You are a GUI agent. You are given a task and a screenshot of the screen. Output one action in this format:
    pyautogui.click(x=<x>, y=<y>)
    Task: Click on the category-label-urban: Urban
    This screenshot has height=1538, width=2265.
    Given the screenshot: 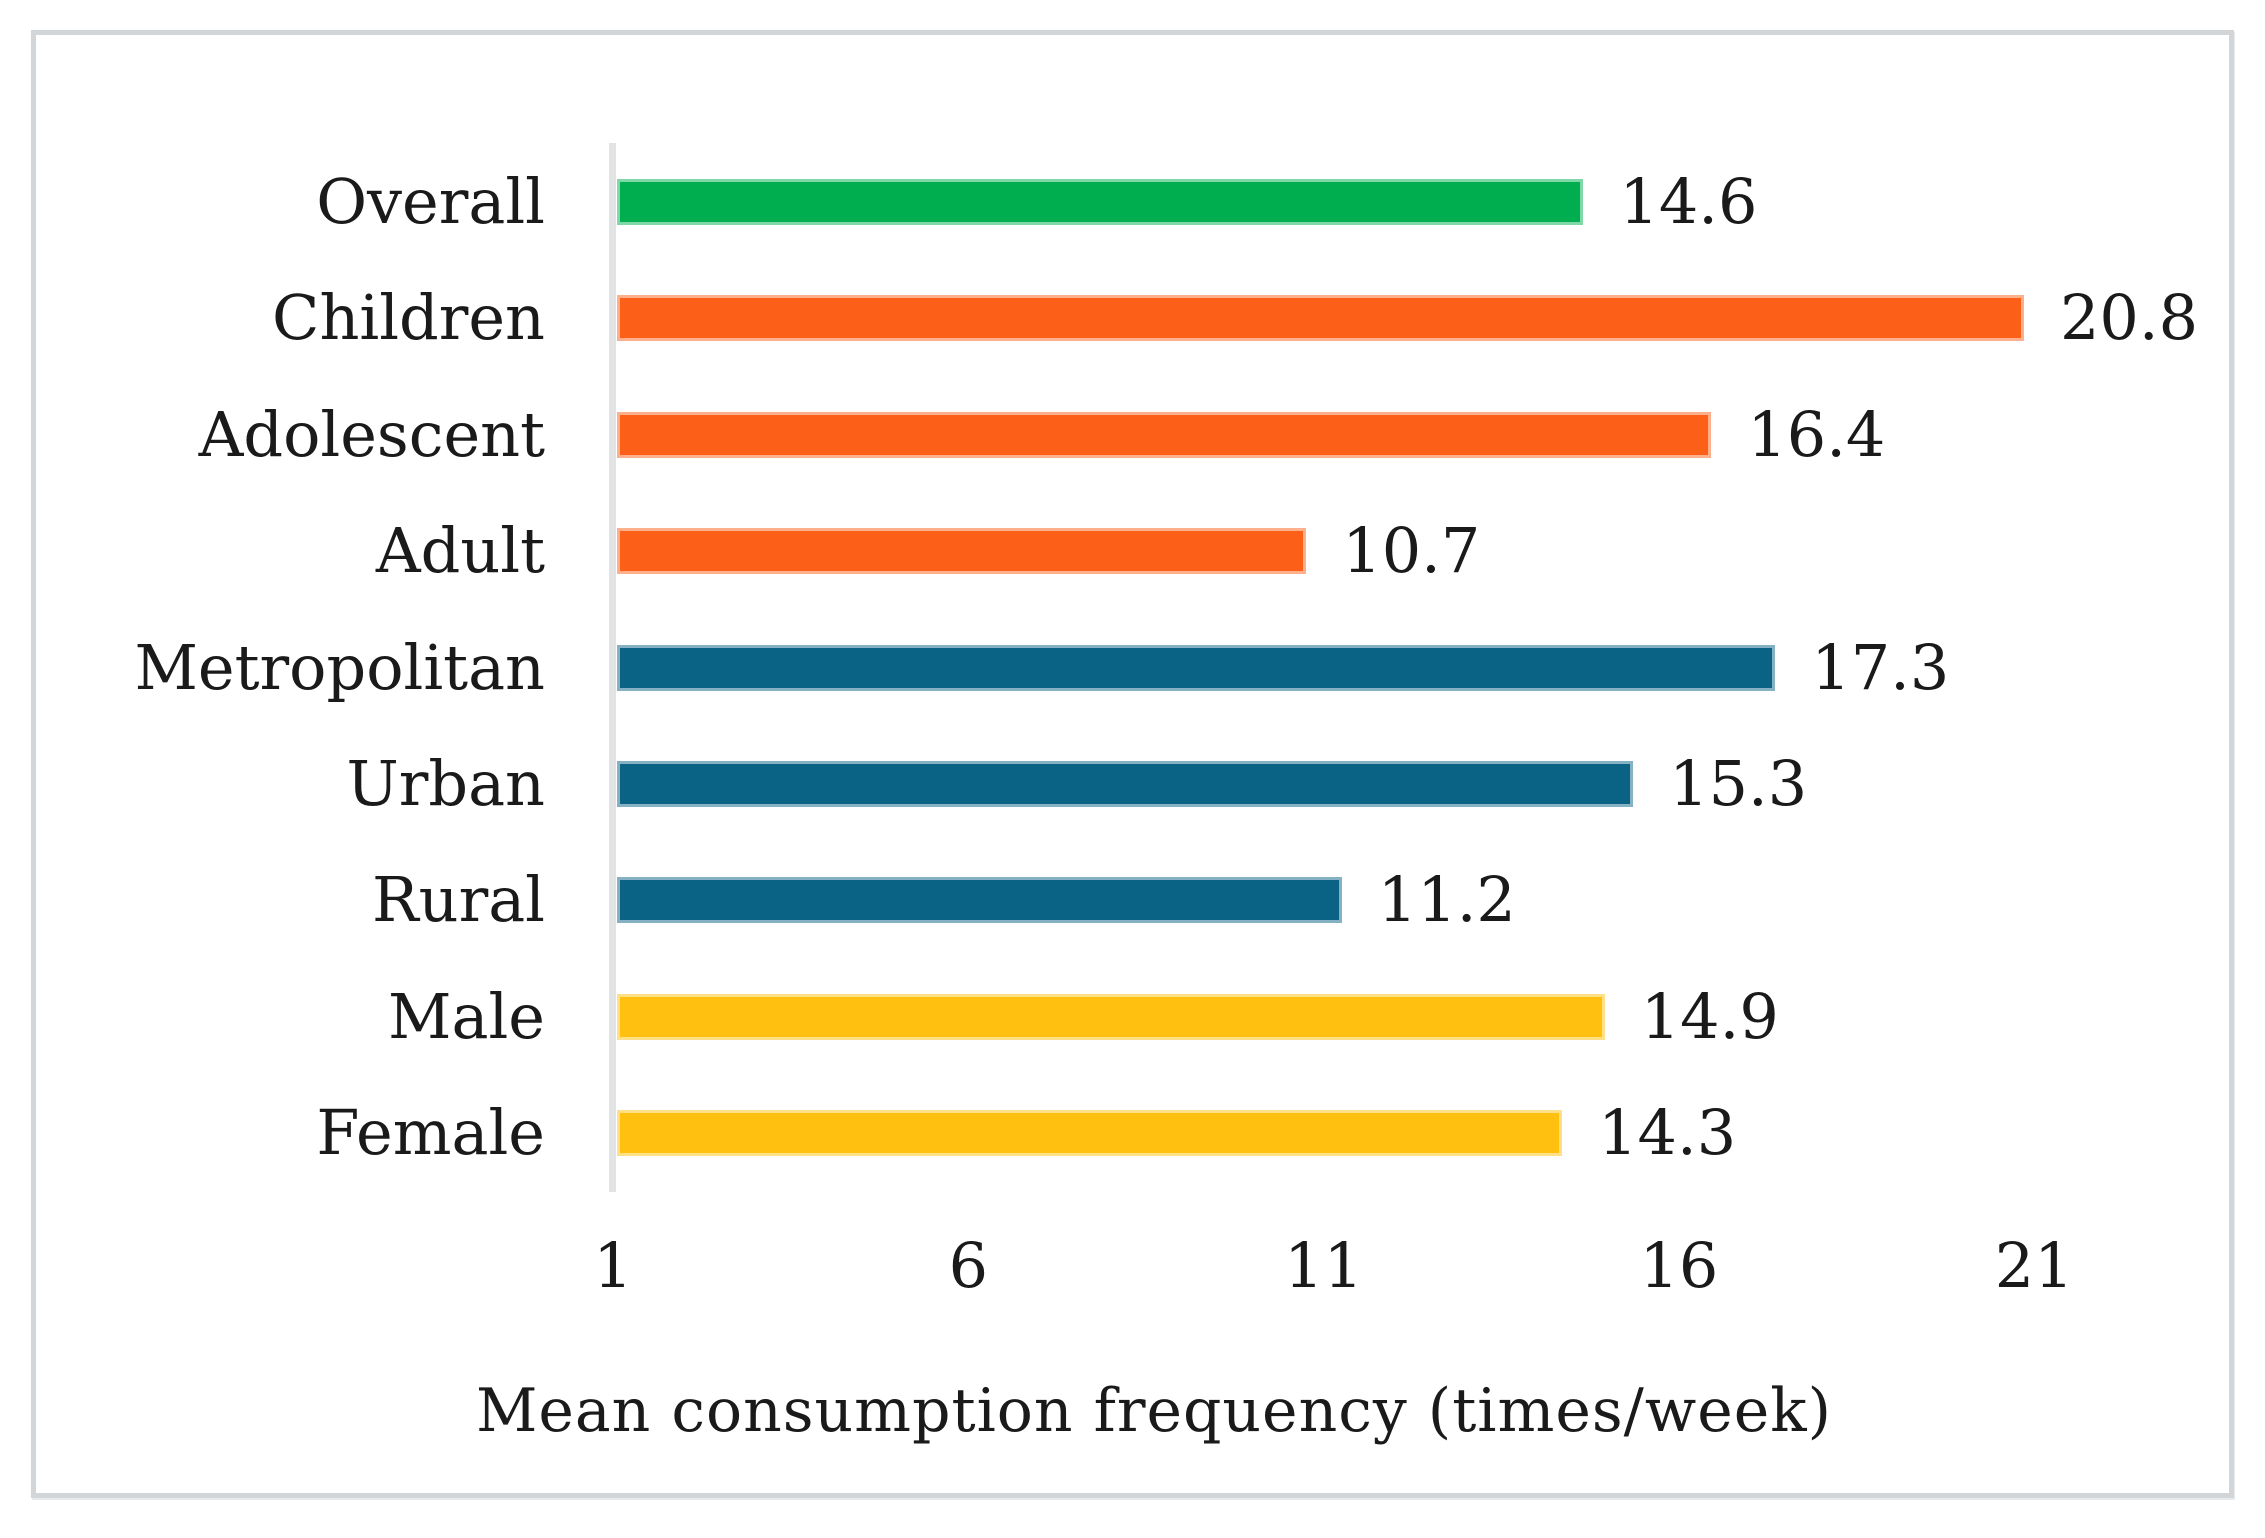 What is the action you would take?
    pyautogui.click(x=445, y=783)
    